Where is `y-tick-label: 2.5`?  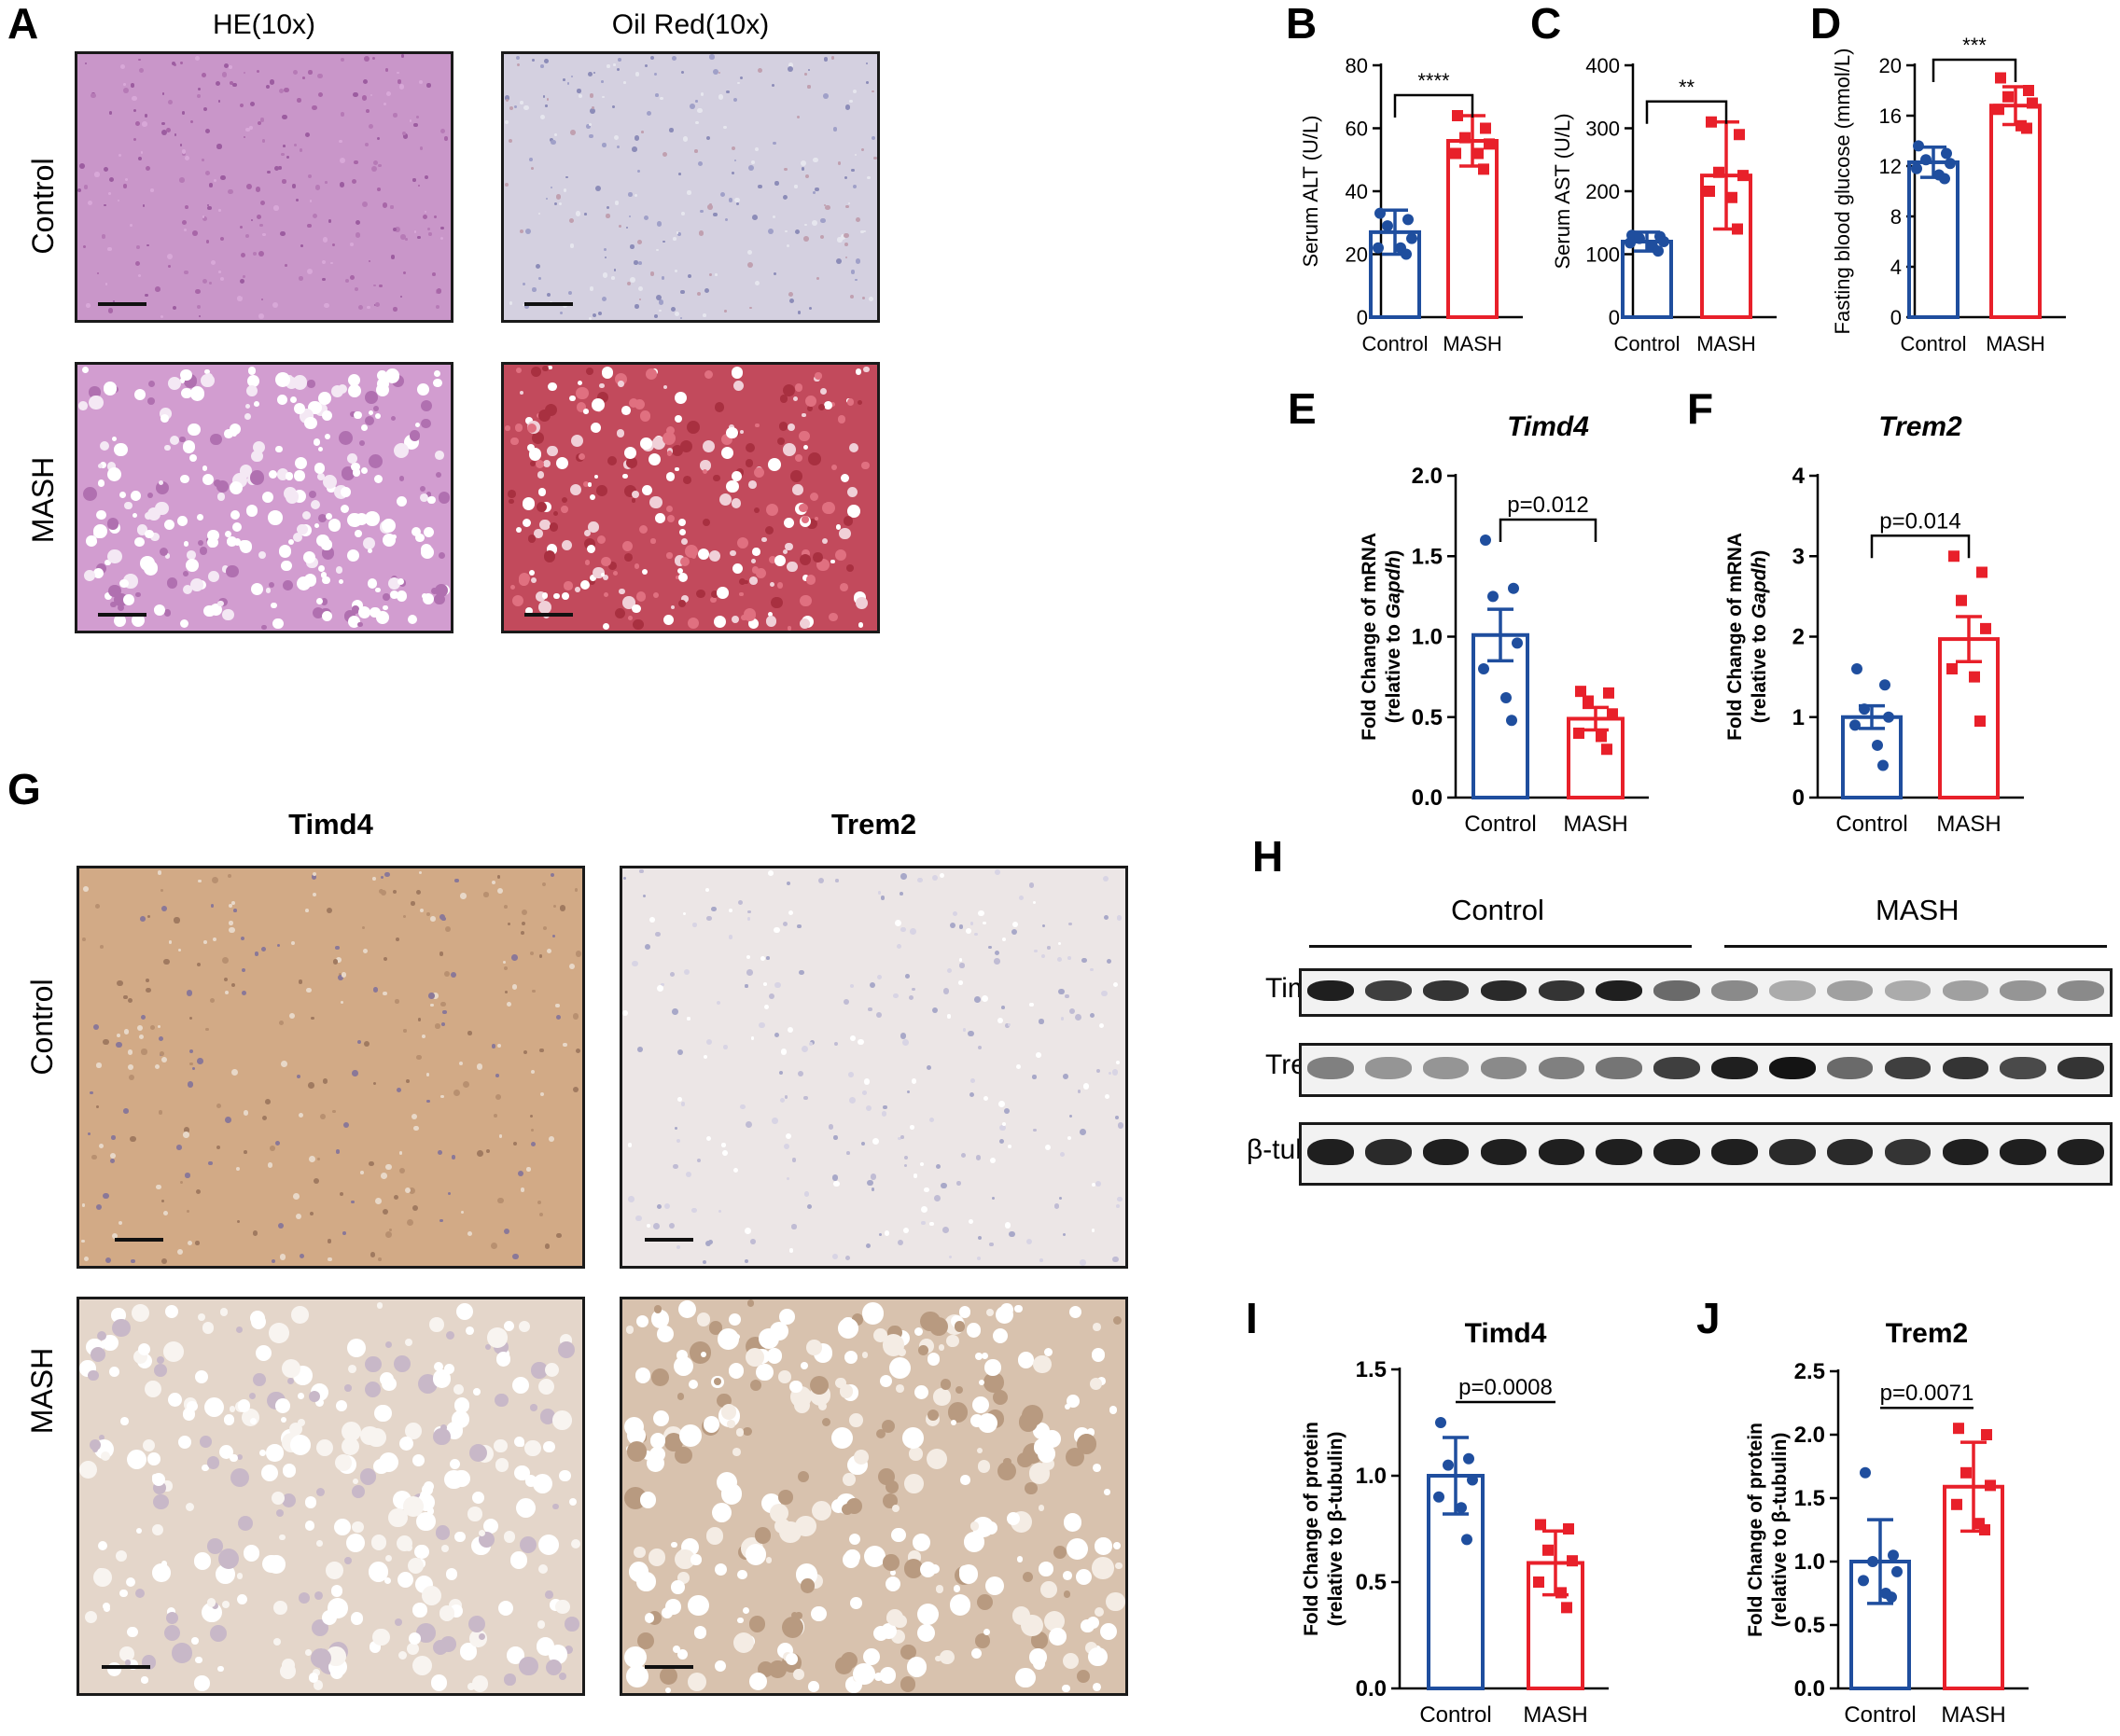
y-tick-label: 2.5 is located at coordinates (1809, 1371).